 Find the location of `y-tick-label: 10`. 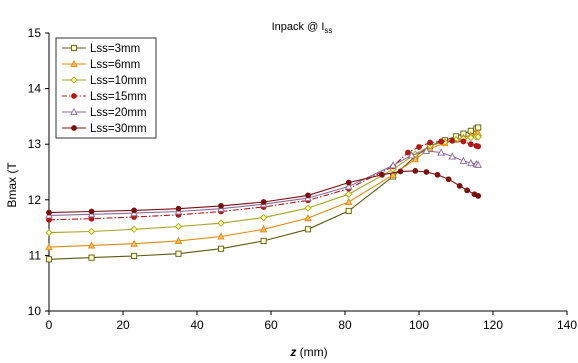

y-tick-label: 10 is located at coordinates (35, 311).